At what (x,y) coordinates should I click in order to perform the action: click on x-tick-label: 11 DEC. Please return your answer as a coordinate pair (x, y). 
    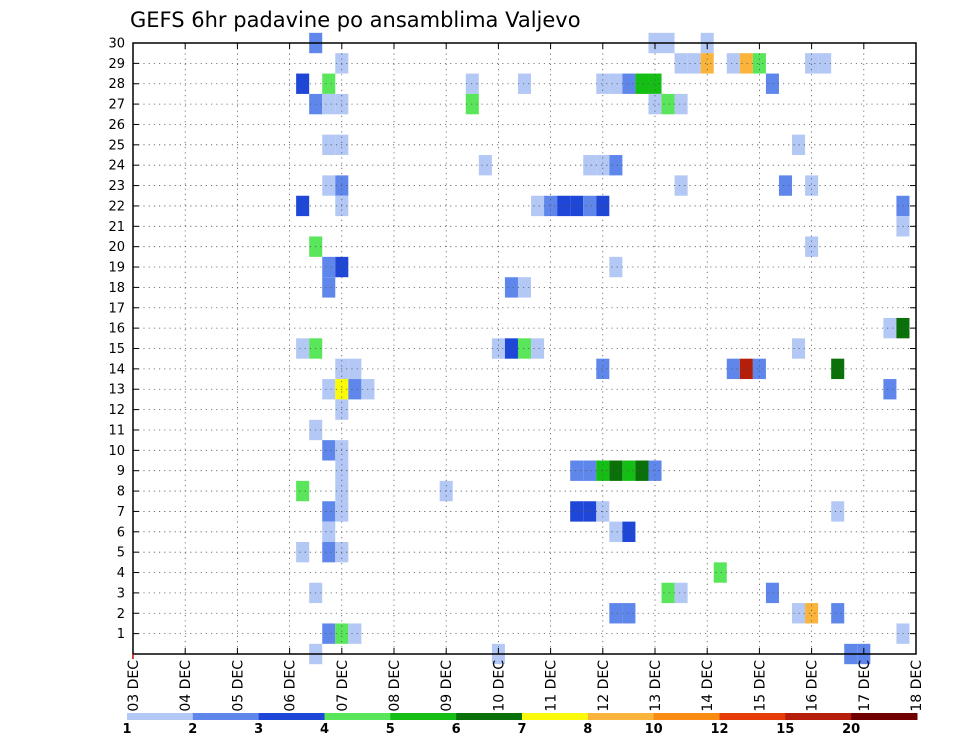
    Looking at the image, I should click on (552, 686).